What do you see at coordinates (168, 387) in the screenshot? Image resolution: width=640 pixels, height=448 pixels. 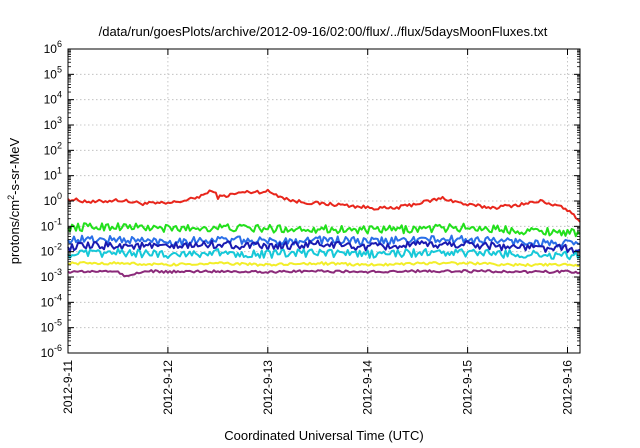 I see `x-tick-label: 2012-9-12` at bounding box center [168, 387].